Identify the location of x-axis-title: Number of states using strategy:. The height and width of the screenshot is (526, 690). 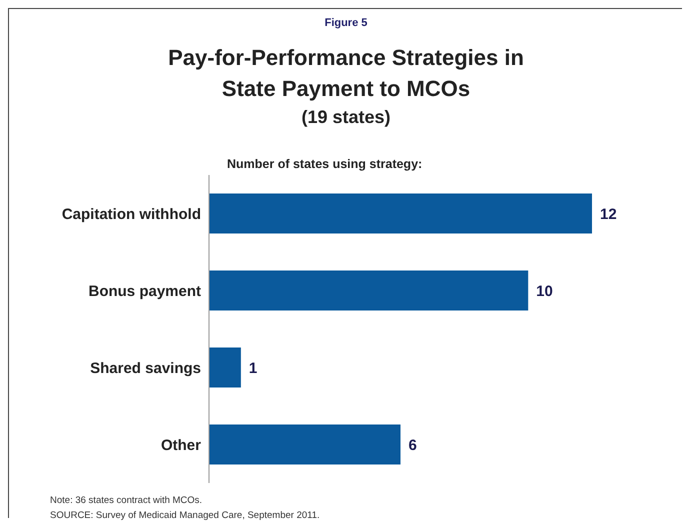
(324, 164).